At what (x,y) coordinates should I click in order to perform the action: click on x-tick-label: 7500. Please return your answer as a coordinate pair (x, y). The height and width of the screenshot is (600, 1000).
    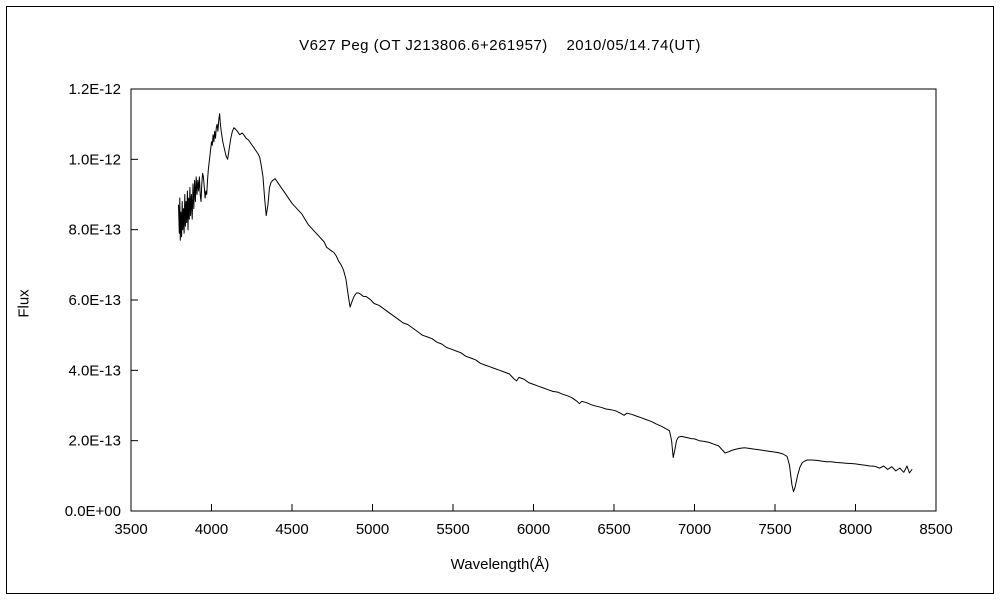
    Looking at the image, I should click on (774, 529).